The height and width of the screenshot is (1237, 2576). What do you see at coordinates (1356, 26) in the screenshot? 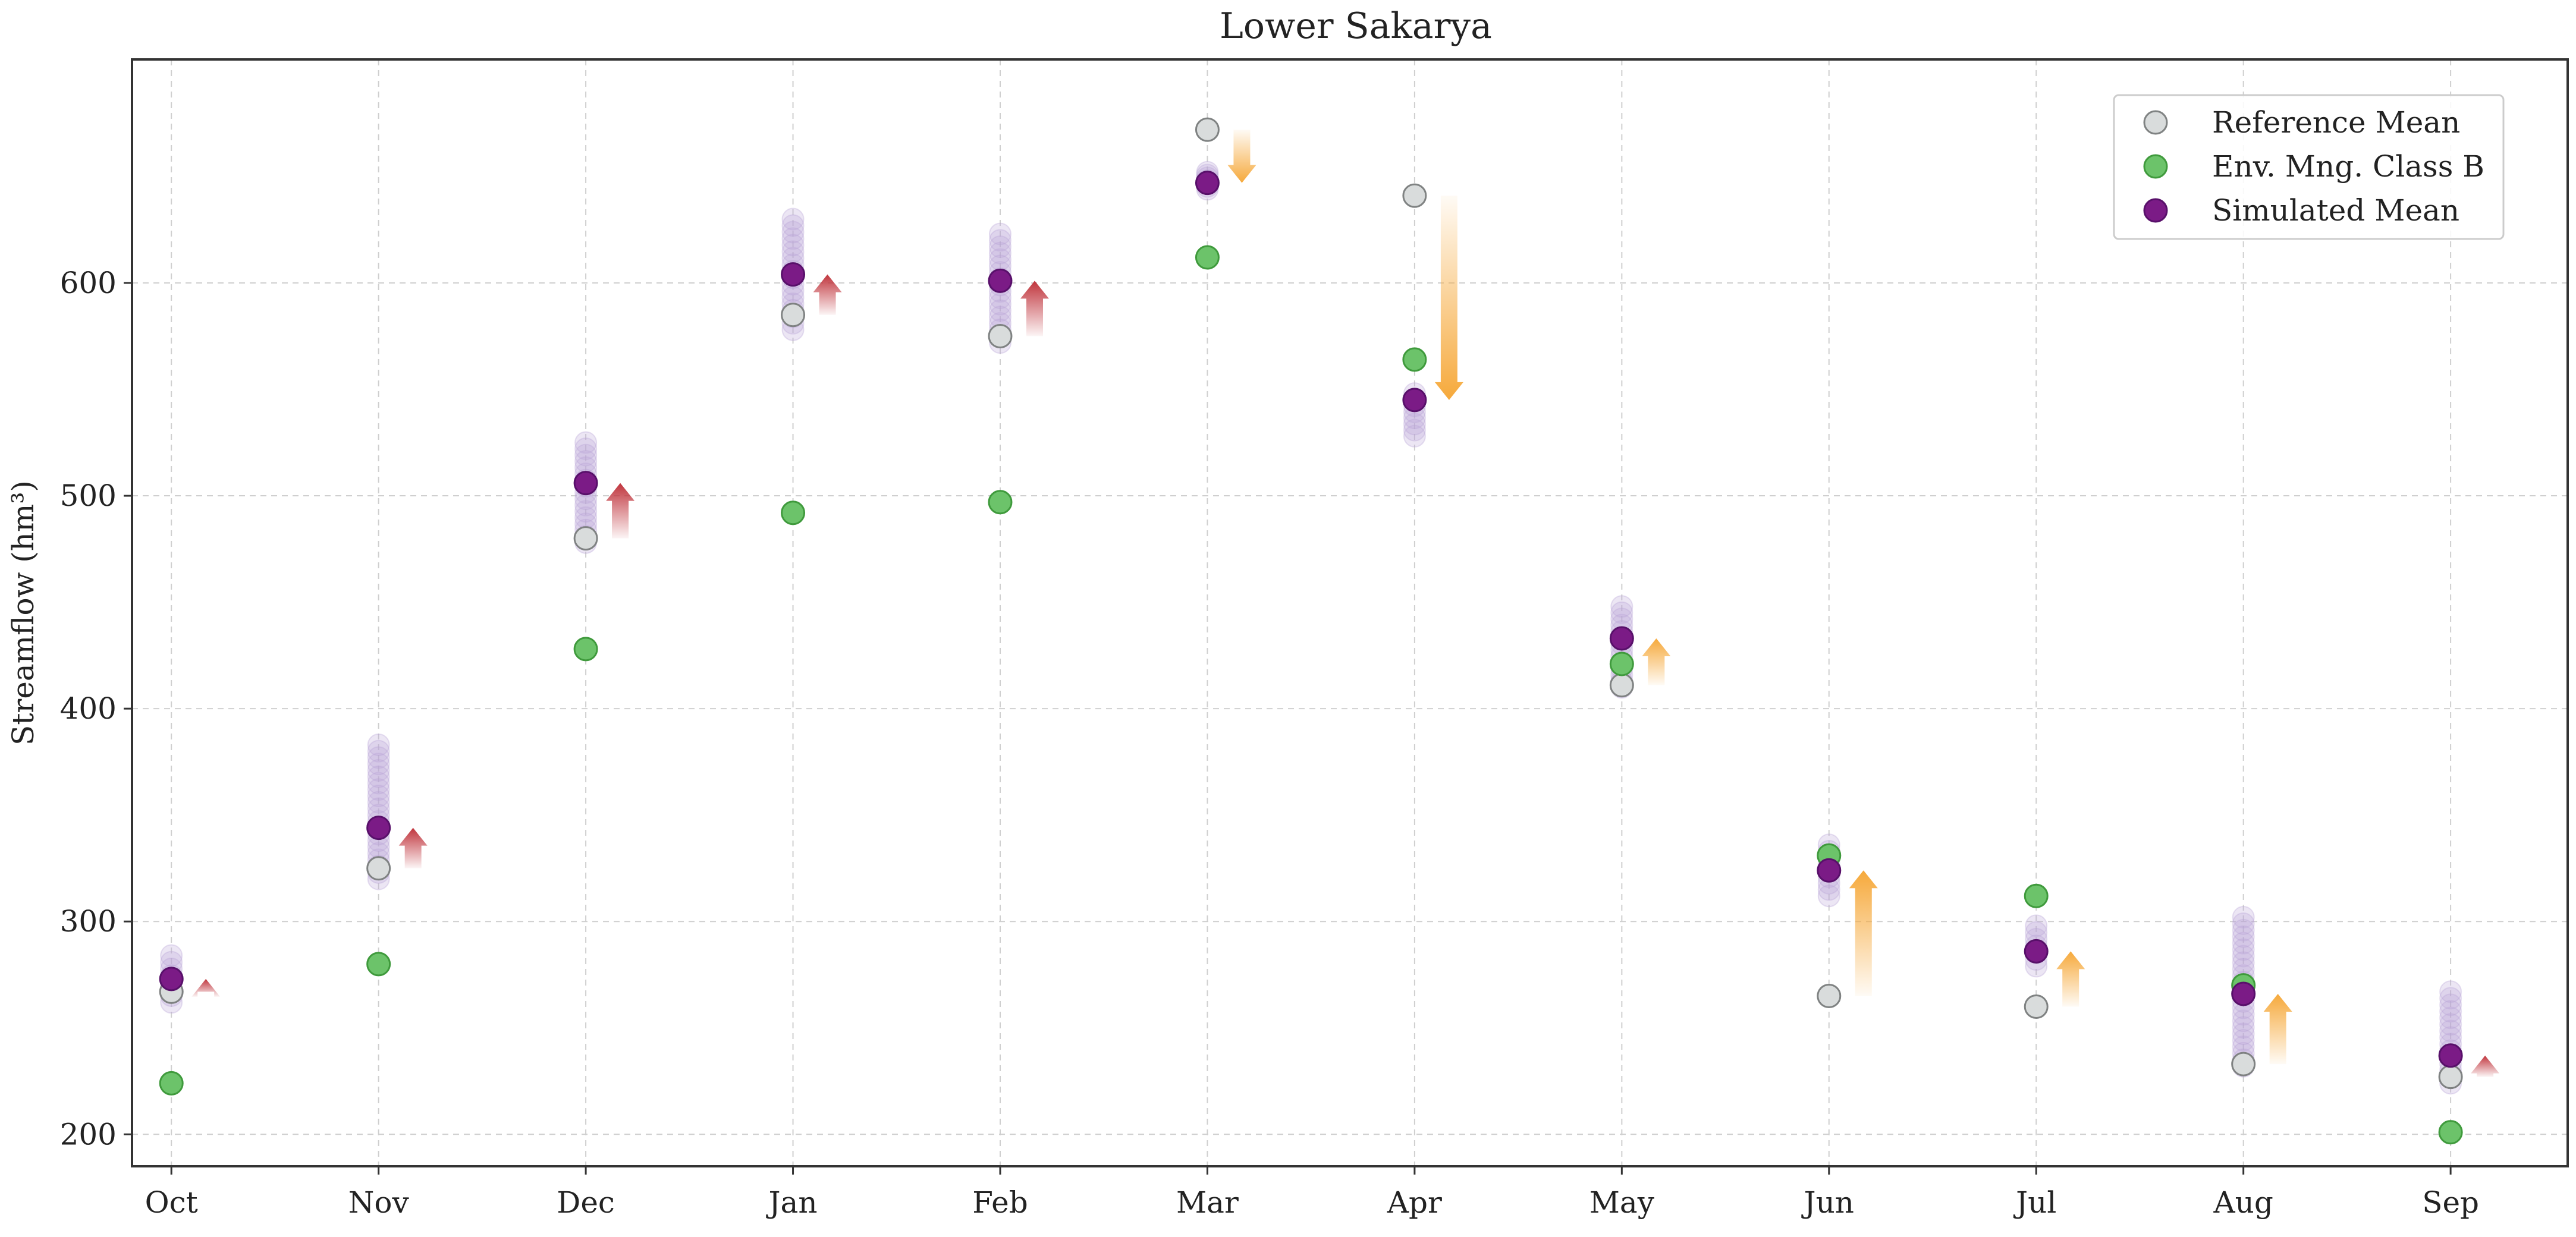
I see `chart-title: Lower Sakarya` at bounding box center [1356, 26].